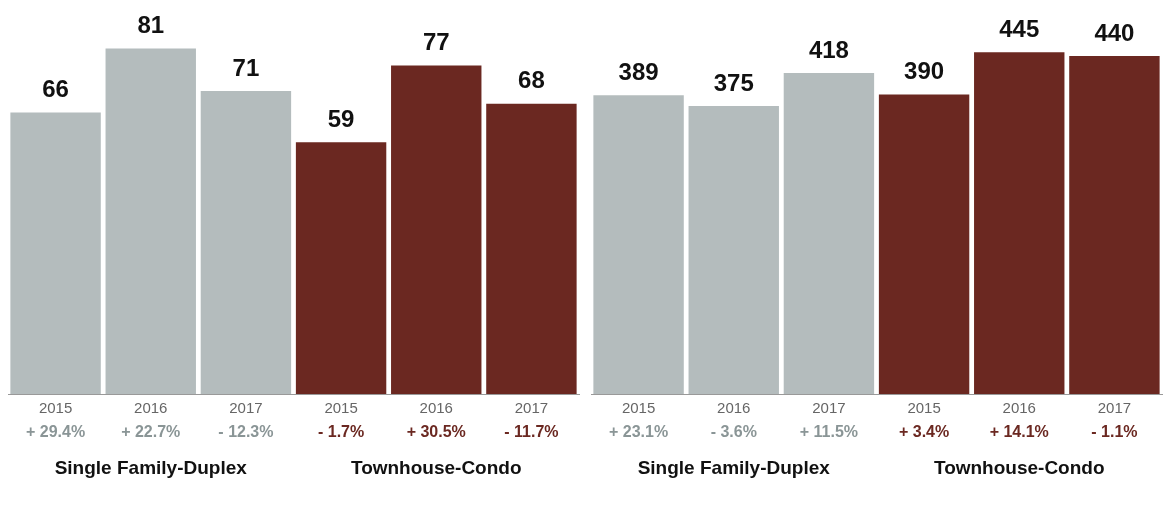  Describe the element at coordinates (531, 80) in the screenshot. I see `data-label: 68` at that location.